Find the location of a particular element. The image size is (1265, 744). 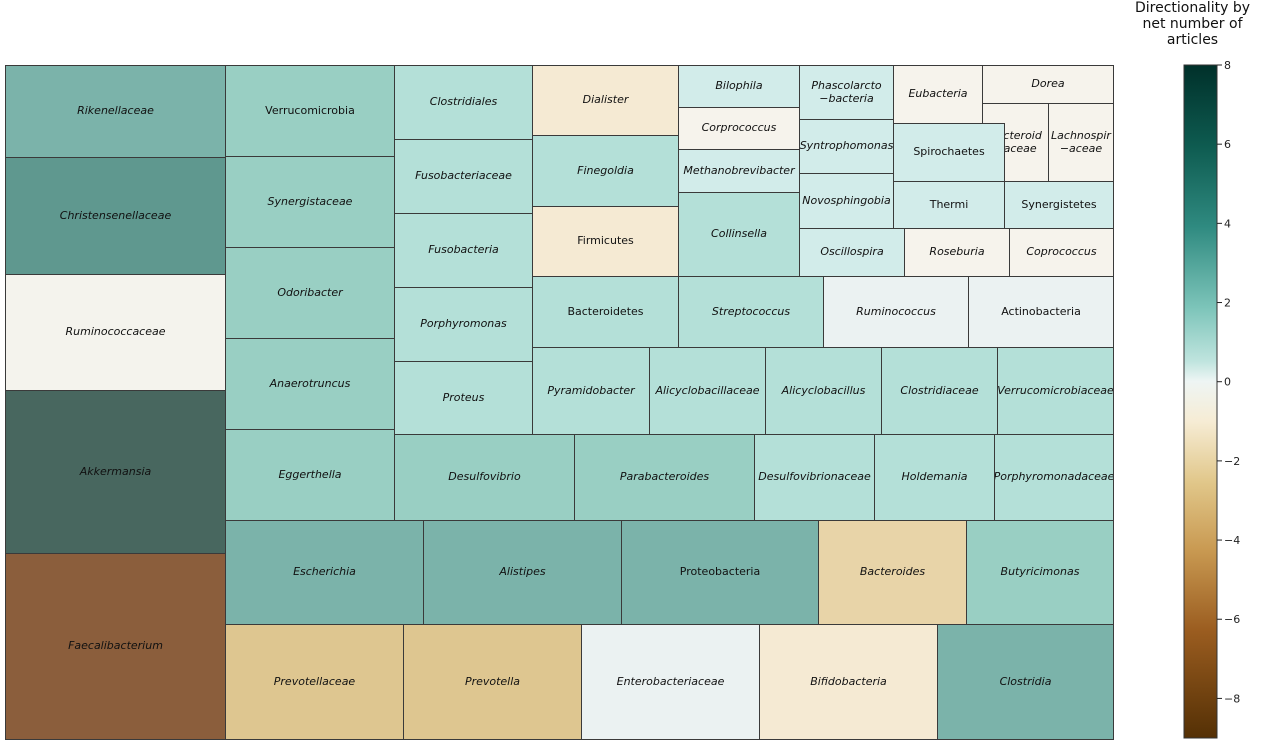

treemap-cell-label: Lachnospir −aceae is located at coordinates (1081, 141).